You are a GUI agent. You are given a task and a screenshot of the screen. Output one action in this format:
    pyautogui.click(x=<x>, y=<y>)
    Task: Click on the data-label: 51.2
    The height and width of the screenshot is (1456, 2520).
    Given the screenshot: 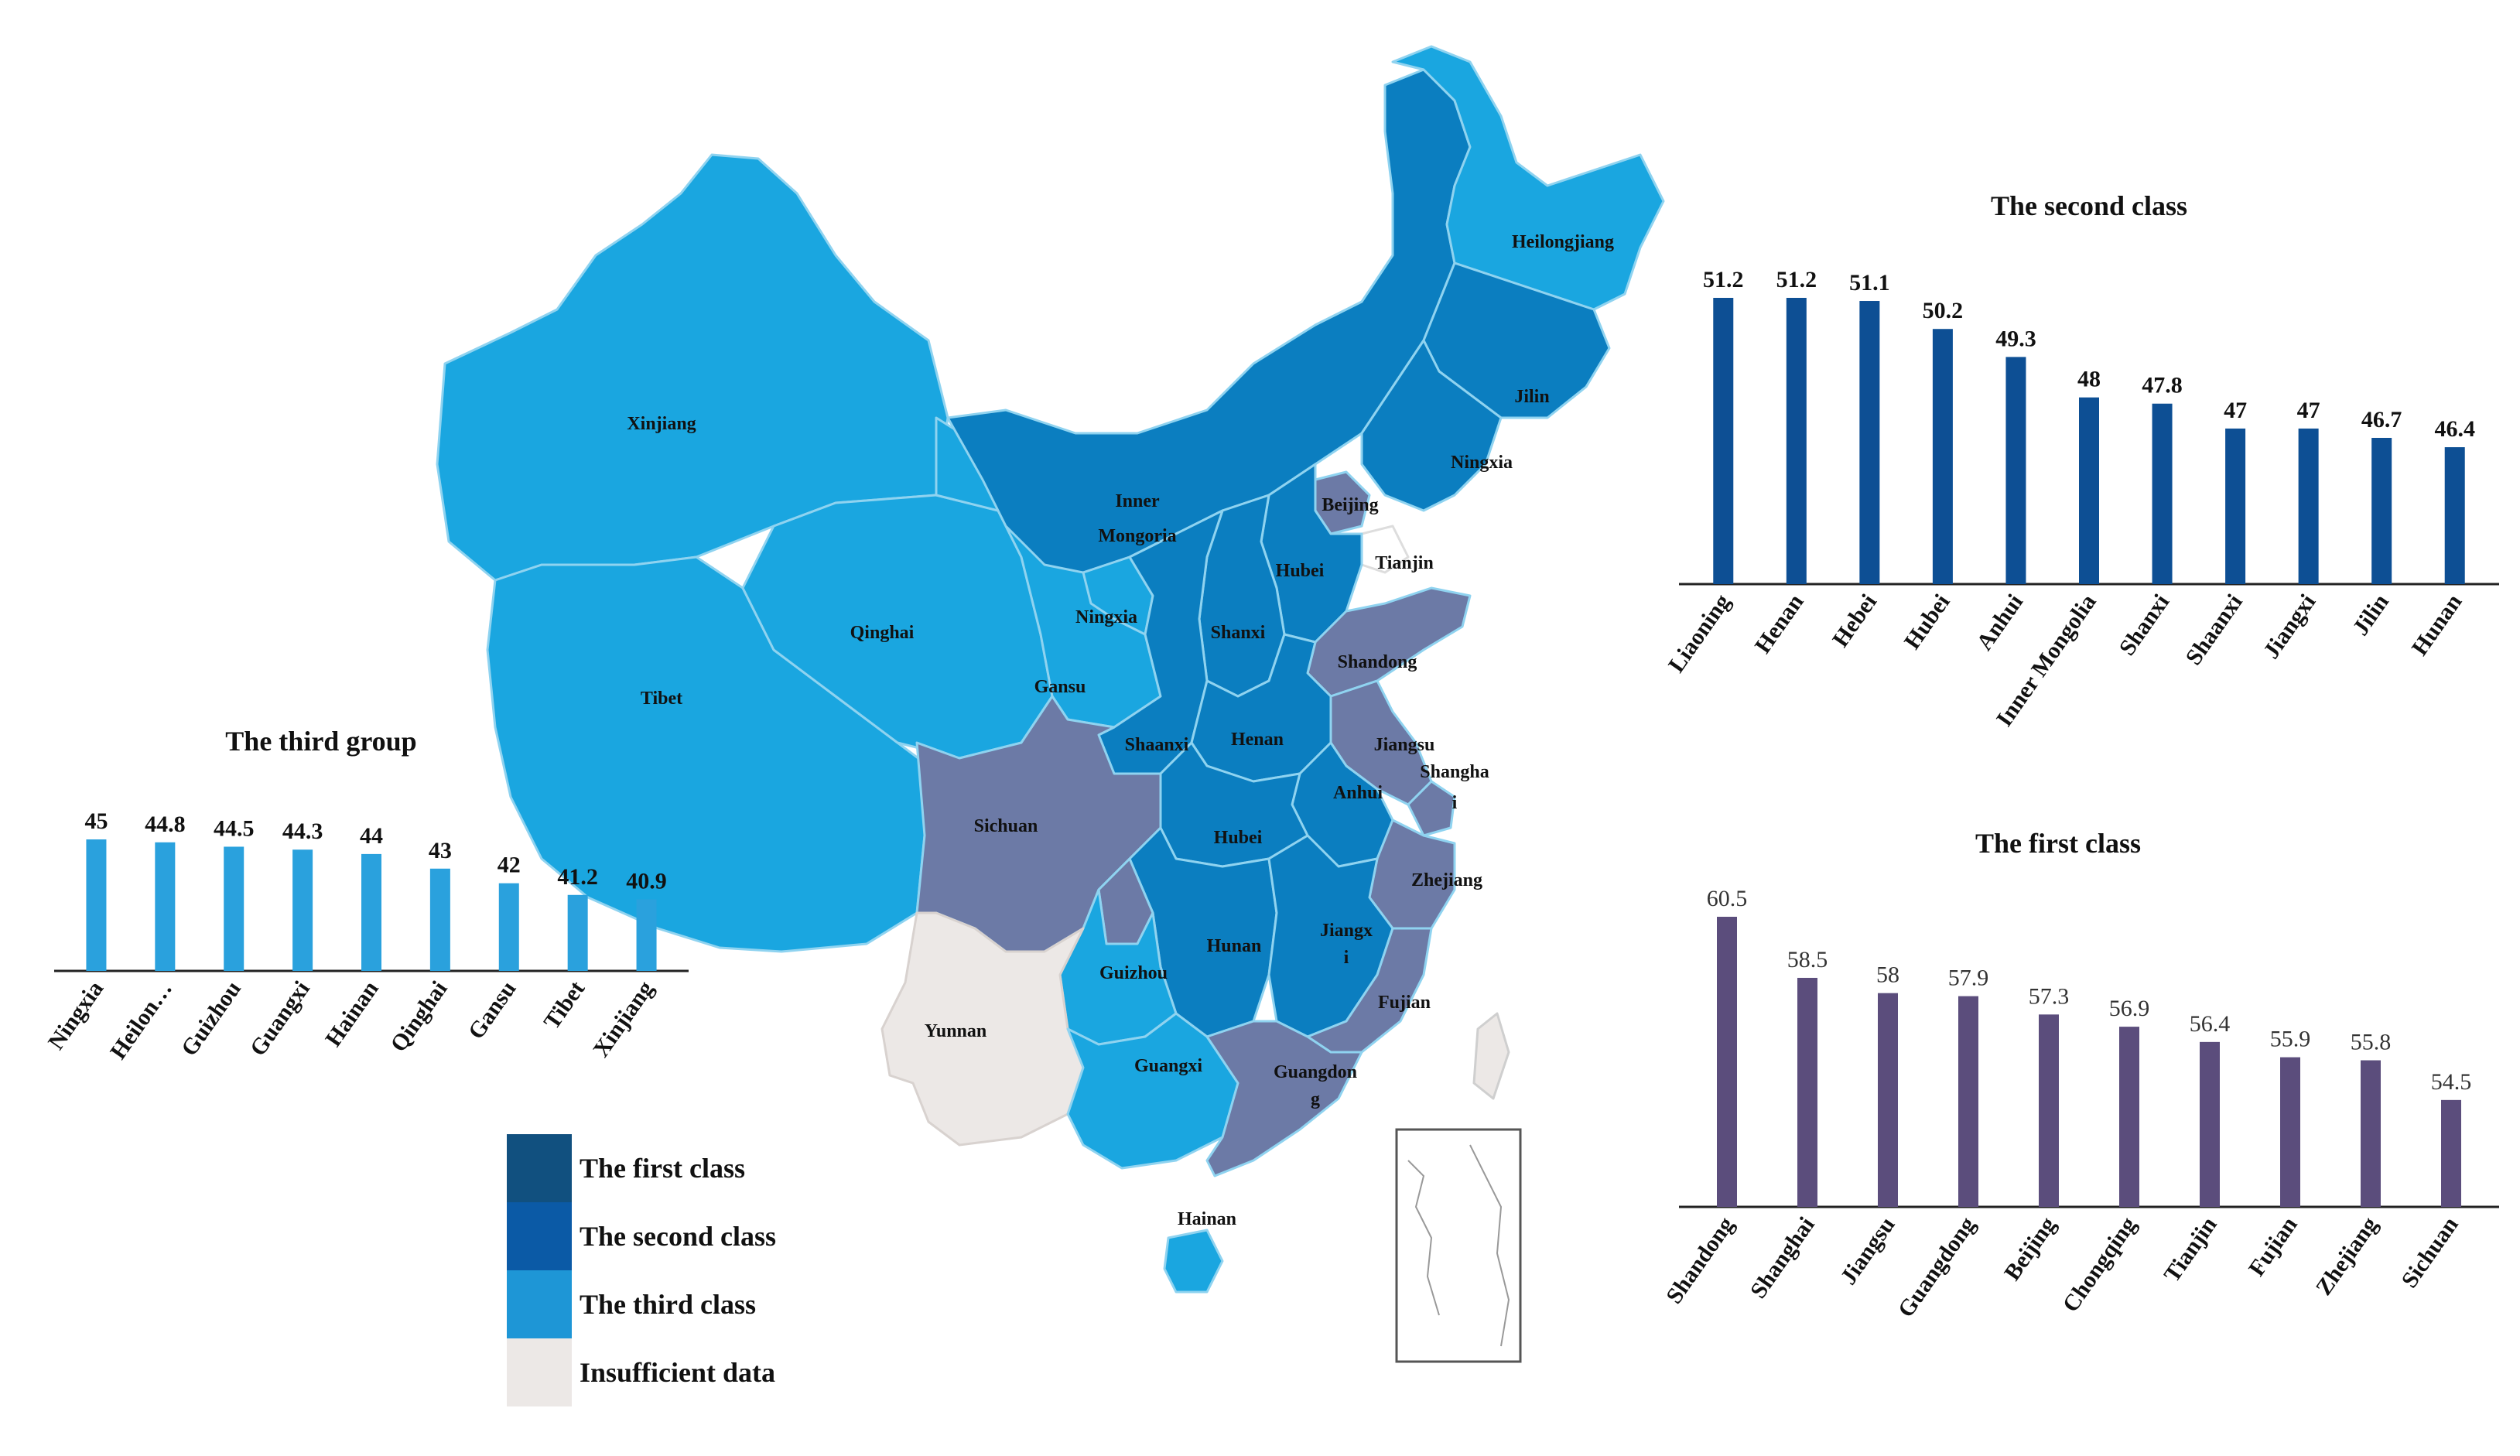 What is the action you would take?
    pyautogui.click(x=1796, y=279)
    